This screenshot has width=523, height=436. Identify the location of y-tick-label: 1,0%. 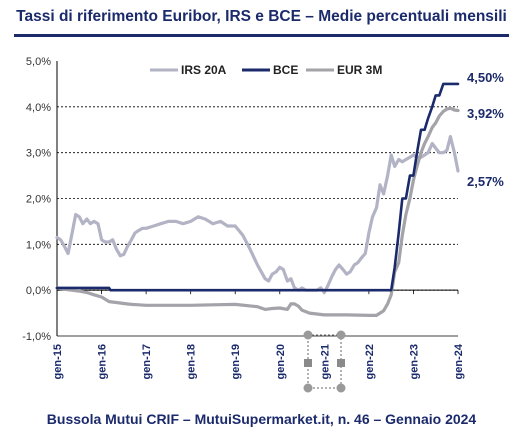
(38, 245).